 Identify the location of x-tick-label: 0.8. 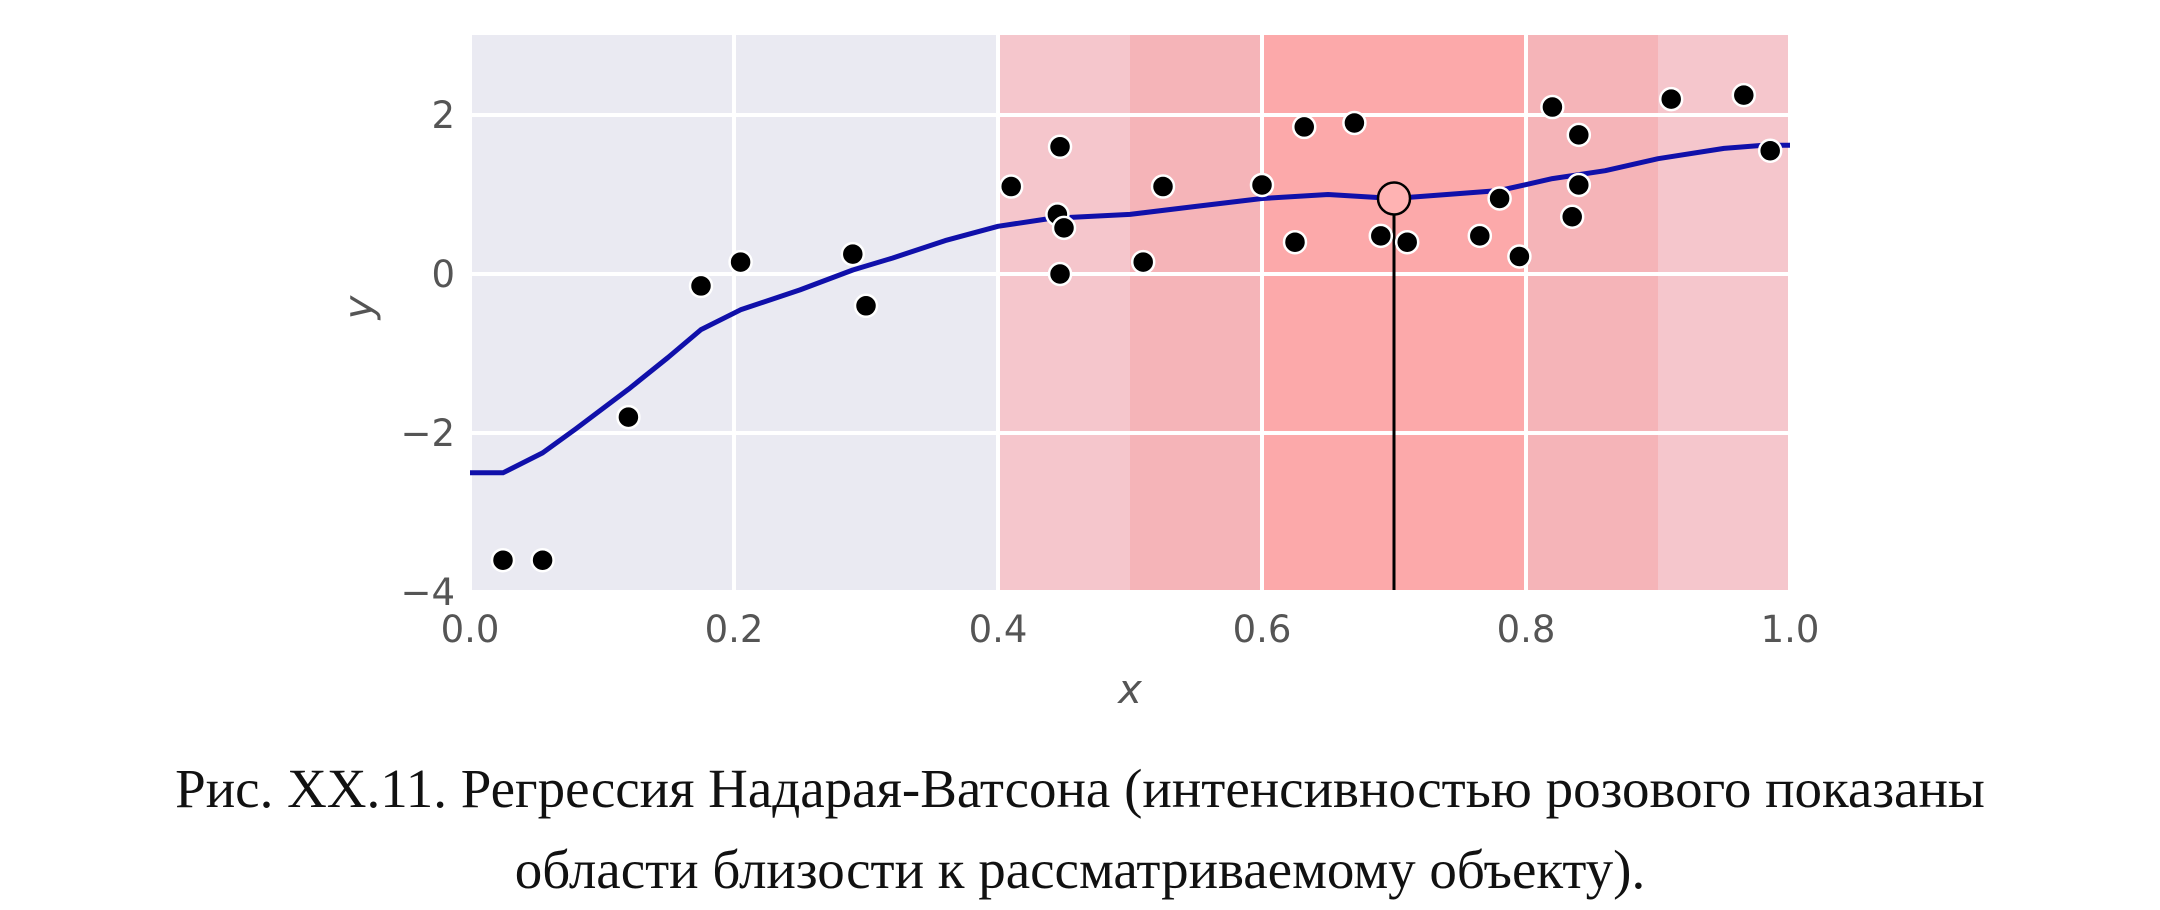
(1526, 629).